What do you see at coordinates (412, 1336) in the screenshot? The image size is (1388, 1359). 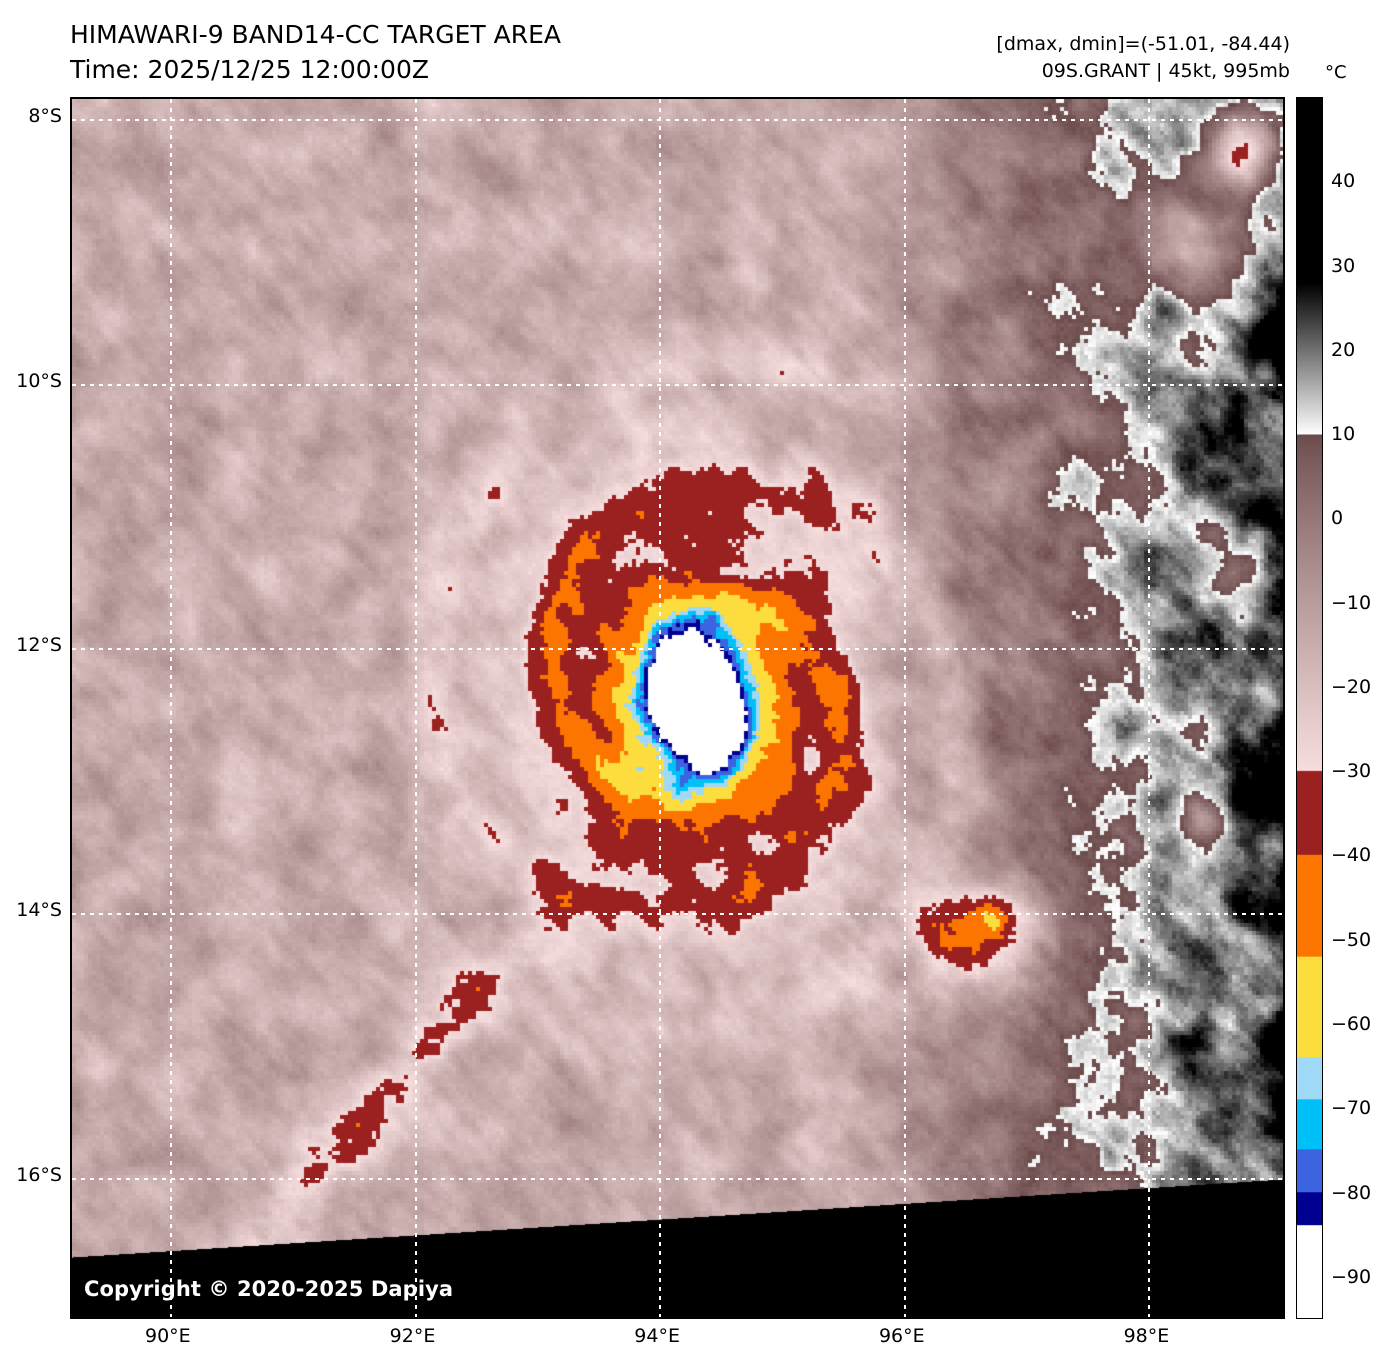 I see `xtick-label-92: 92°E` at bounding box center [412, 1336].